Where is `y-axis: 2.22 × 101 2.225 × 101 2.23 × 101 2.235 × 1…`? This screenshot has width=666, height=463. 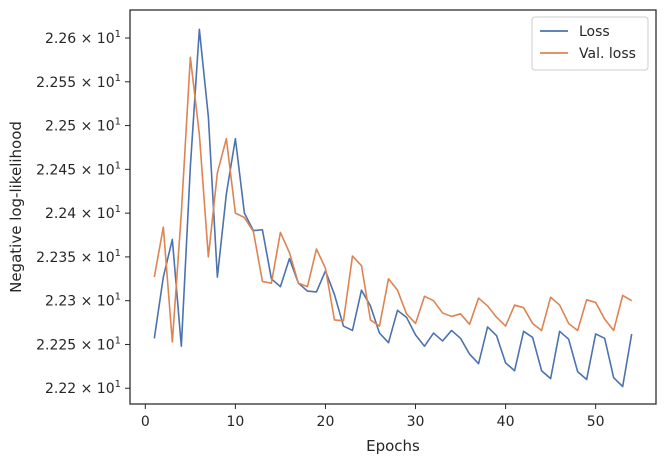
y-axis: 2.22 × 101 2.225 × 101 2.23 × 101 2.235 × 1… is located at coordinates (83, 213).